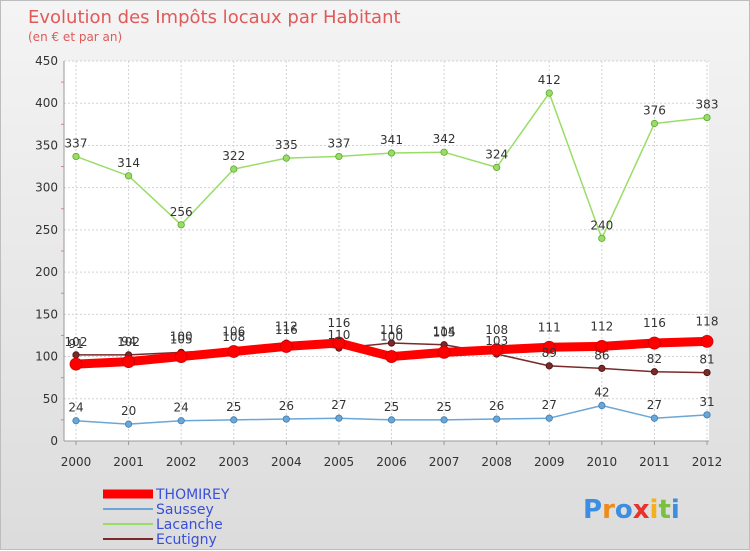 The width and height of the screenshot is (750, 551). Describe the element at coordinates (444, 332) in the screenshot. I see `data-label-thomirey: 105` at that location.